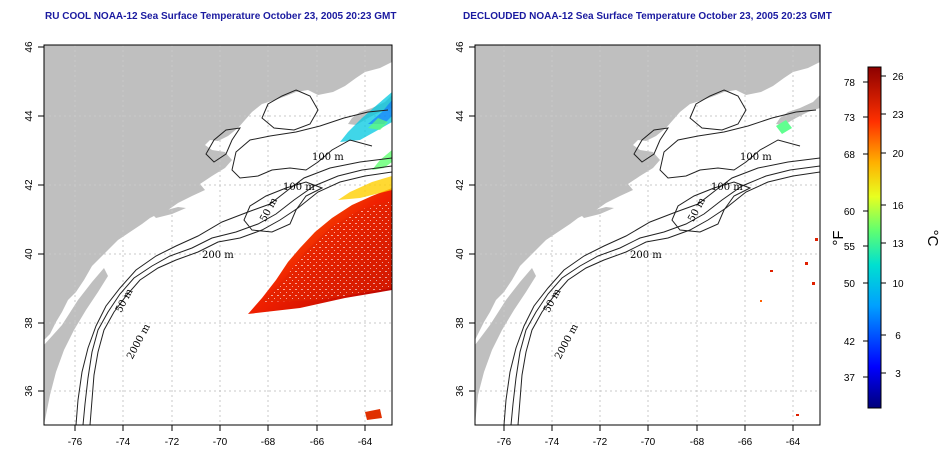 This screenshot has width=950, height=475. I want to click on left-lat-labels: 46 44 42 40 38 36, so click(29, 219).